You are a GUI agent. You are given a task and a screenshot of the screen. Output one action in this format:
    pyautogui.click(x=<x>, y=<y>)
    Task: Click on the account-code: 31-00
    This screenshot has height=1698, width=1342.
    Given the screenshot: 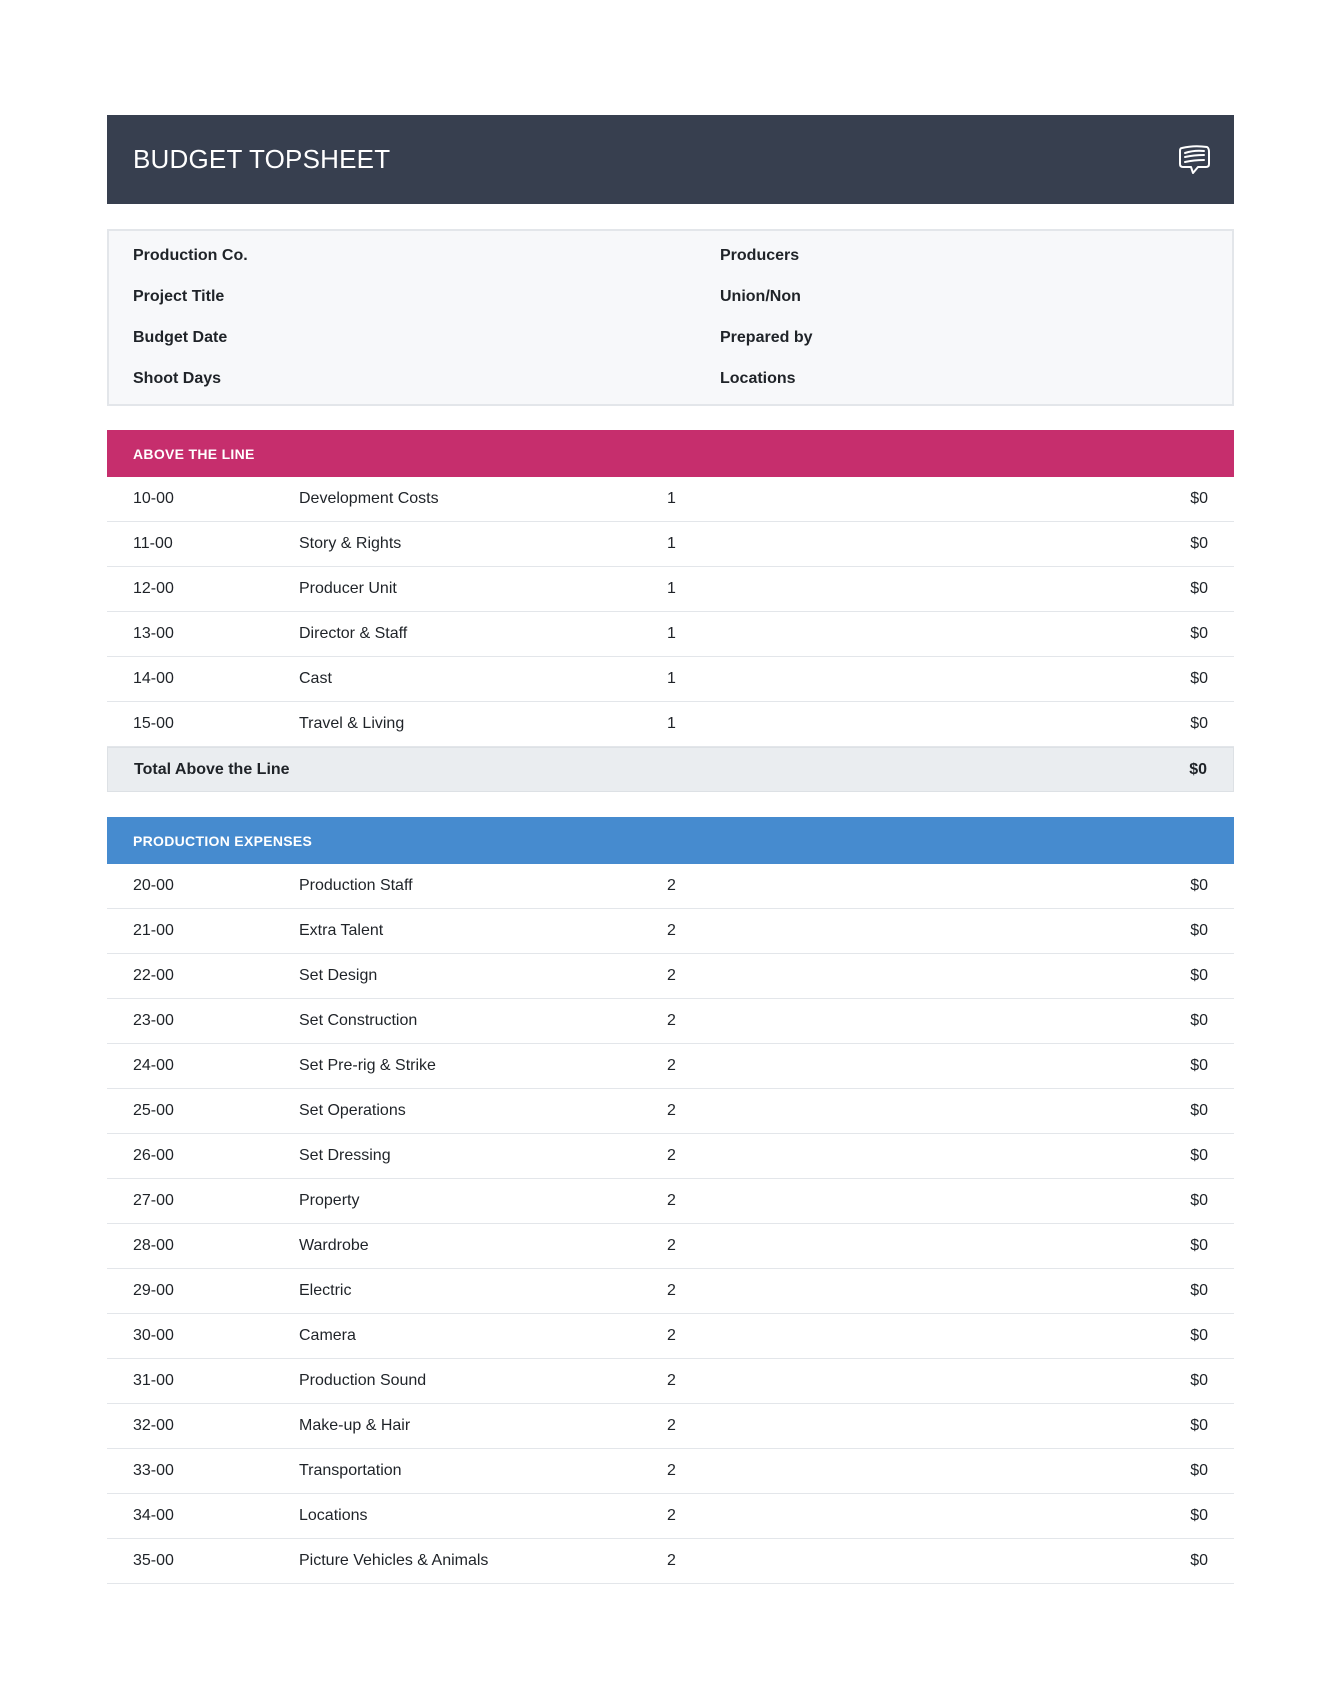 What is the action you would take?
    pyautogui.click(x=153, y=1380)
    